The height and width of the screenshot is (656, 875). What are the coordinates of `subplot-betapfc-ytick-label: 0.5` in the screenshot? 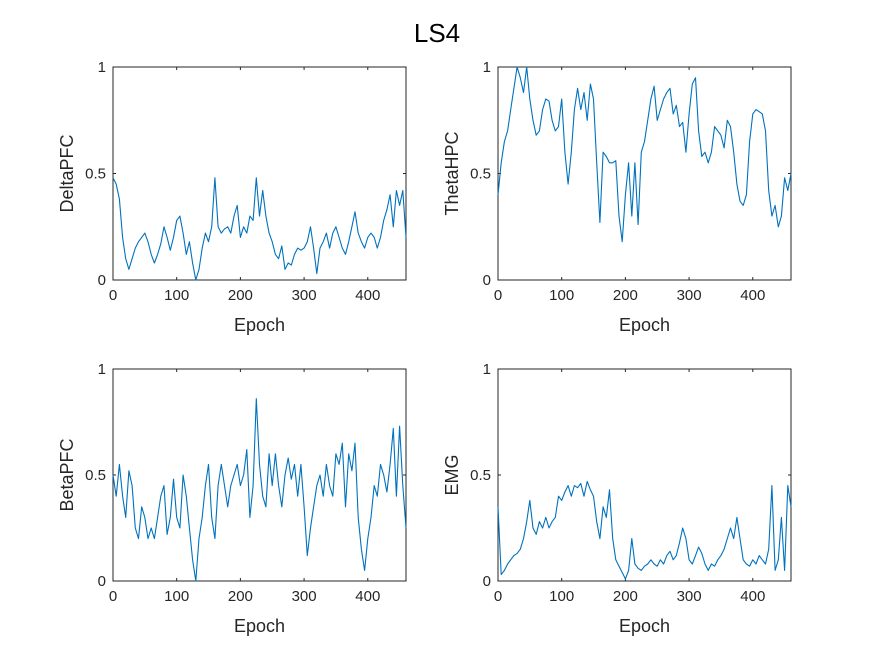 It's located at (95, 475).